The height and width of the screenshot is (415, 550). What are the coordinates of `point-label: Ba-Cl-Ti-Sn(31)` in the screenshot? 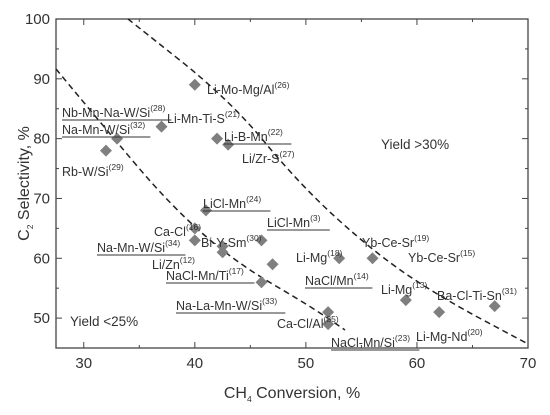 It's located at (477, 294).